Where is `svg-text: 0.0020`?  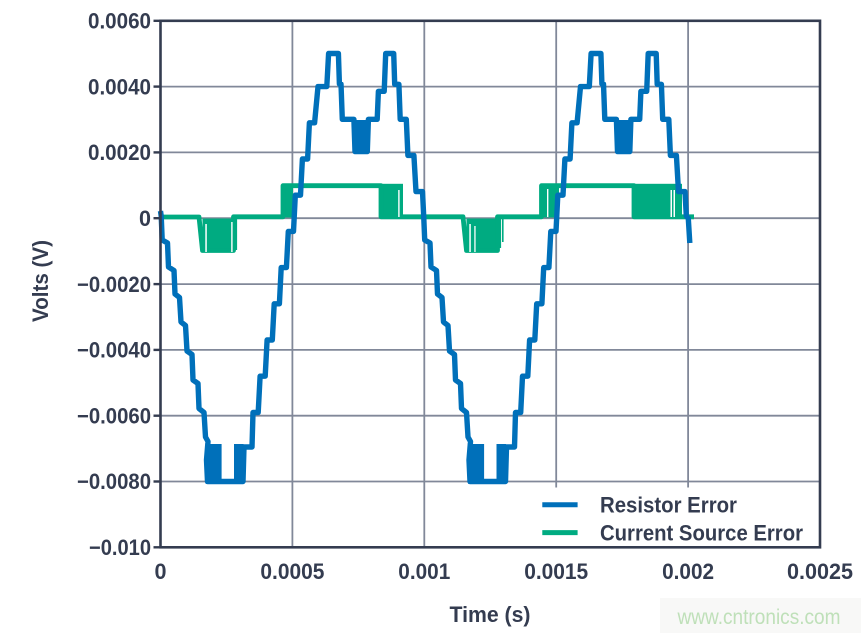
svg-text: 0.0020 is located at coordinates (119, 152).